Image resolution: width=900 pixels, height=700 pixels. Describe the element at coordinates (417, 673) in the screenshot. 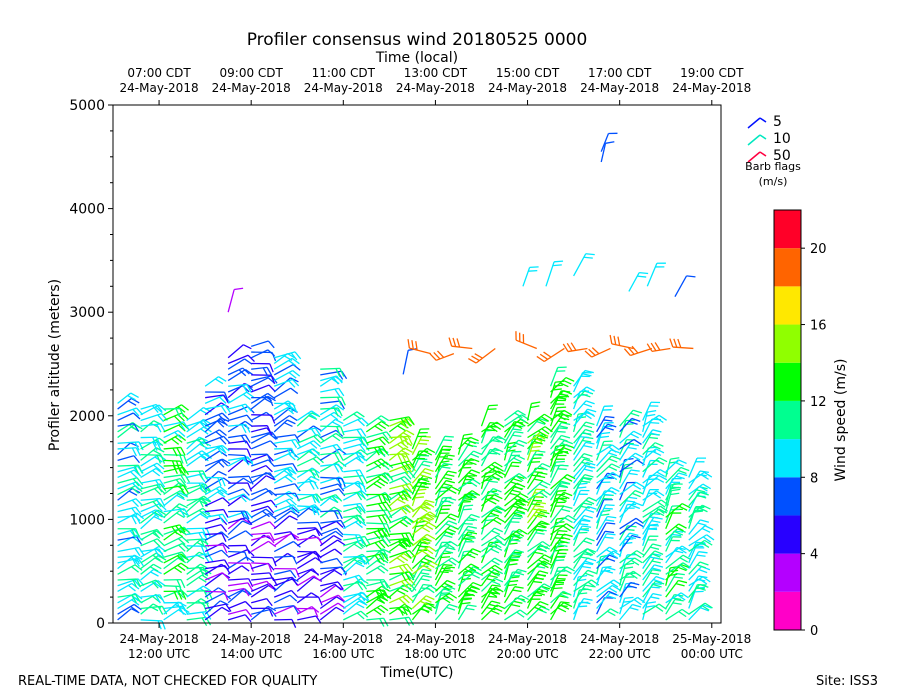

I see `x-axis-label: Time(UTC)` at that location.